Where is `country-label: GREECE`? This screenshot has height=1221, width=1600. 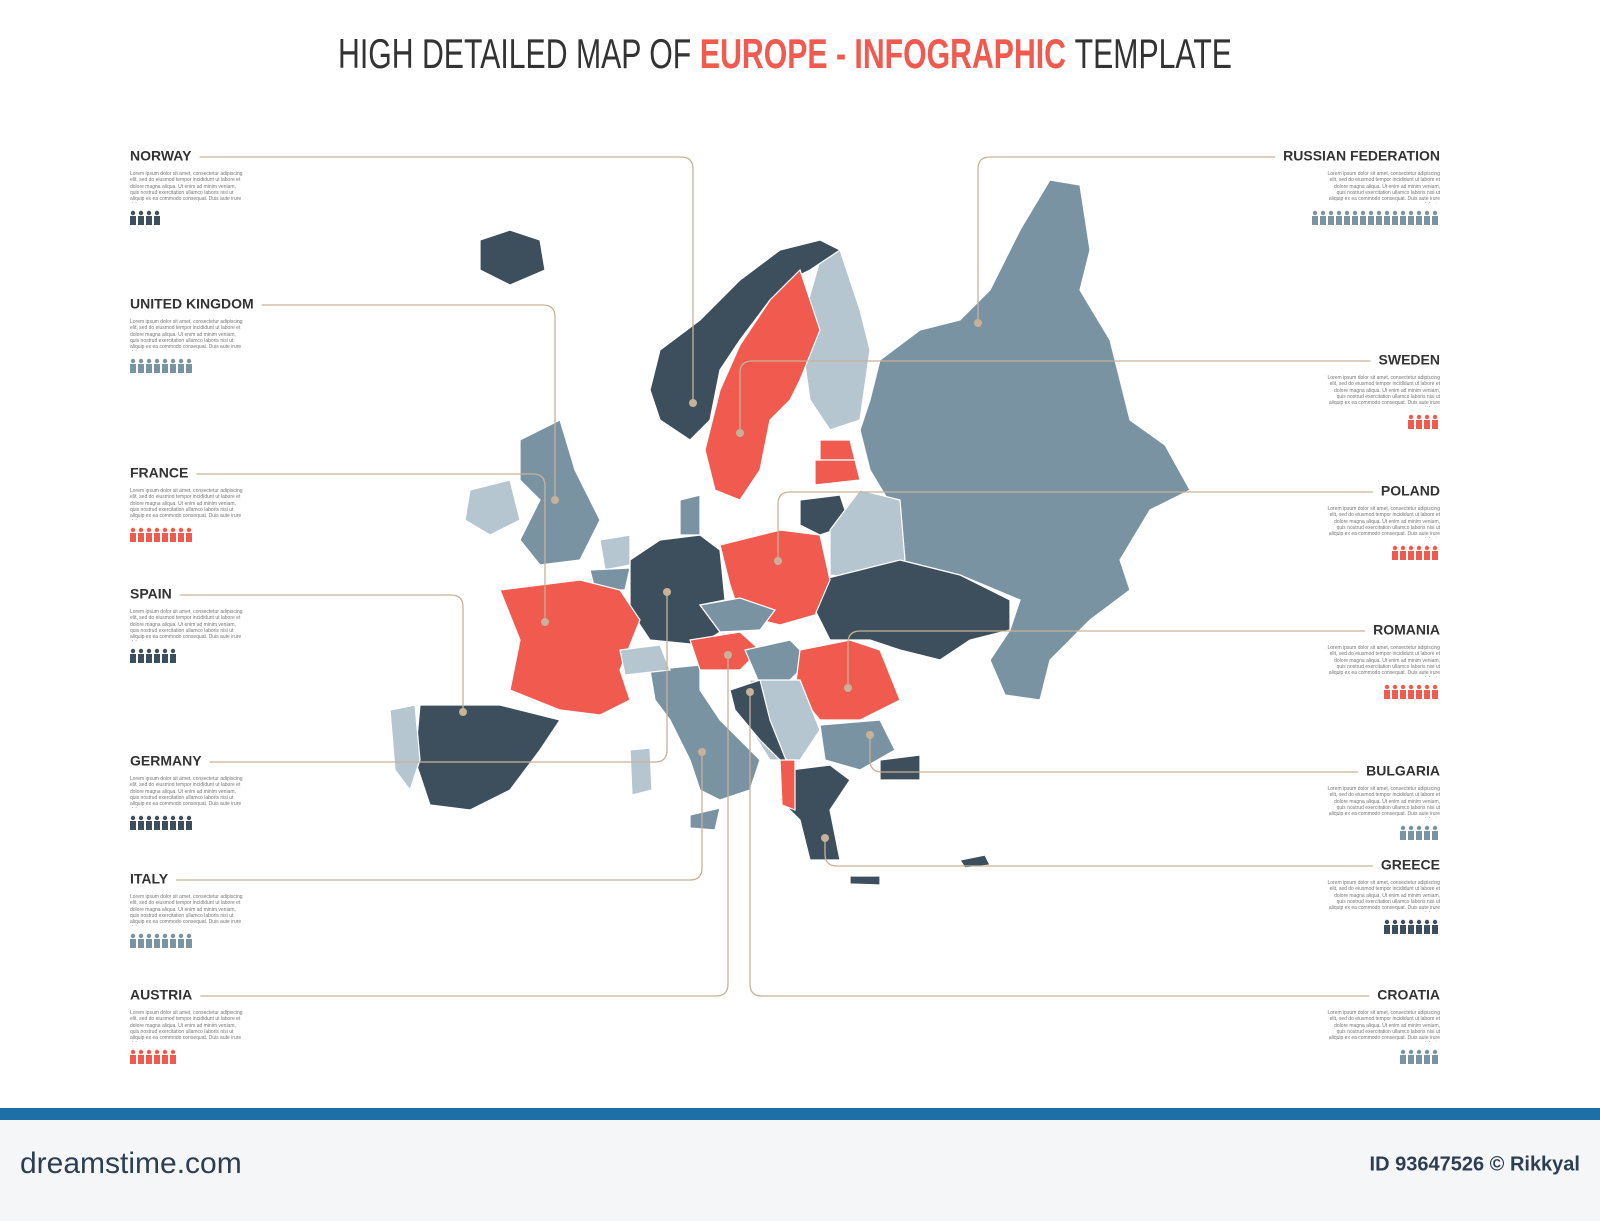 country-label: GREECE is located at coordinates (1410, 865).